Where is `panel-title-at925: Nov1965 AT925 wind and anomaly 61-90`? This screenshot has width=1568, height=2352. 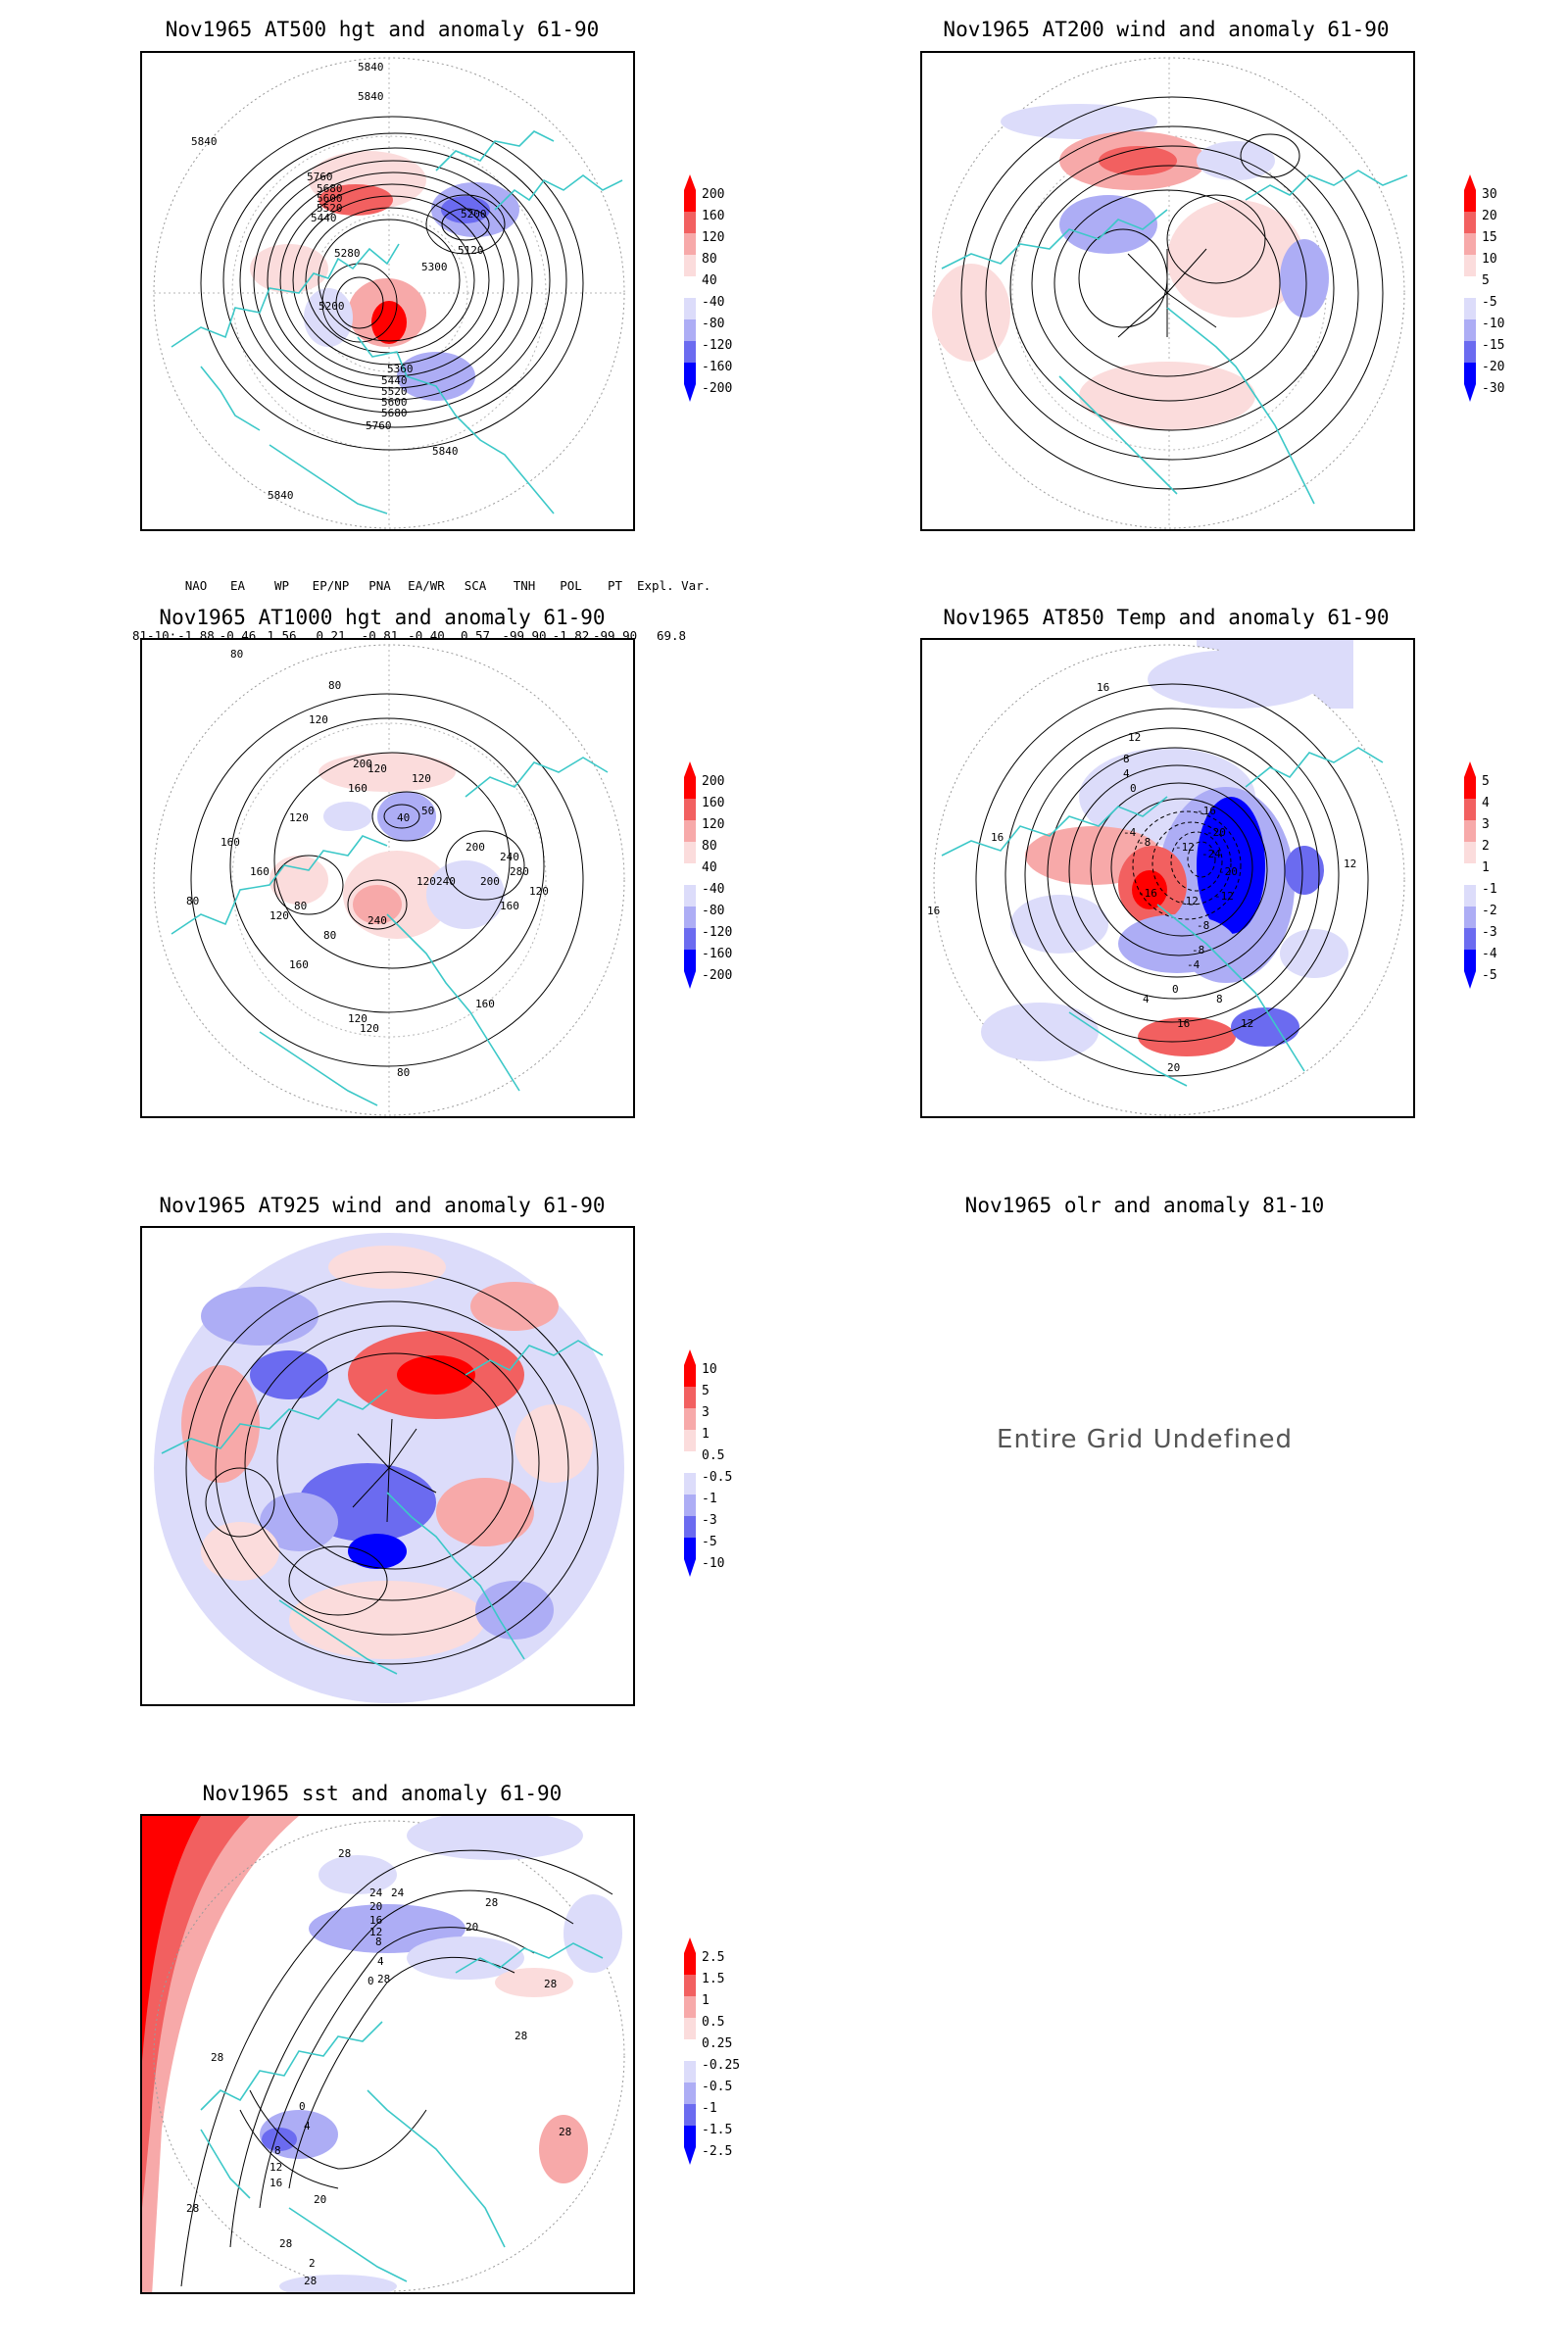 panel-title-at925: Nov1965 AT925 wind and anomaly 61-90 is located at coordinates (382, 1205).